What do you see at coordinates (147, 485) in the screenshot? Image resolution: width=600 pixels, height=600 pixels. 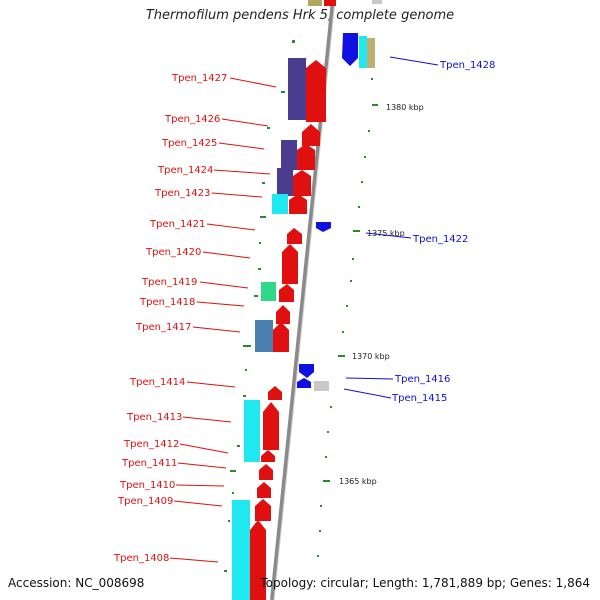 I see `gene-label: Tpen_1410` at bounding box center [147, 485].